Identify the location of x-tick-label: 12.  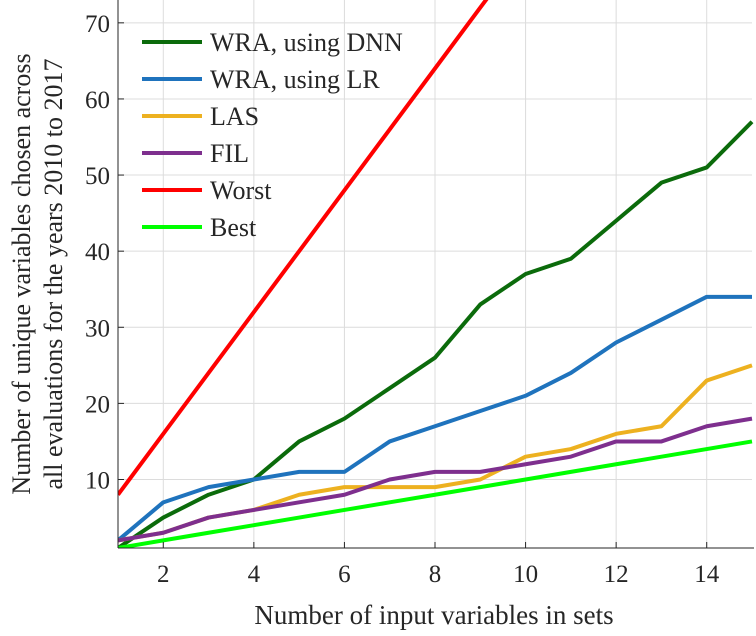
(616, 574).